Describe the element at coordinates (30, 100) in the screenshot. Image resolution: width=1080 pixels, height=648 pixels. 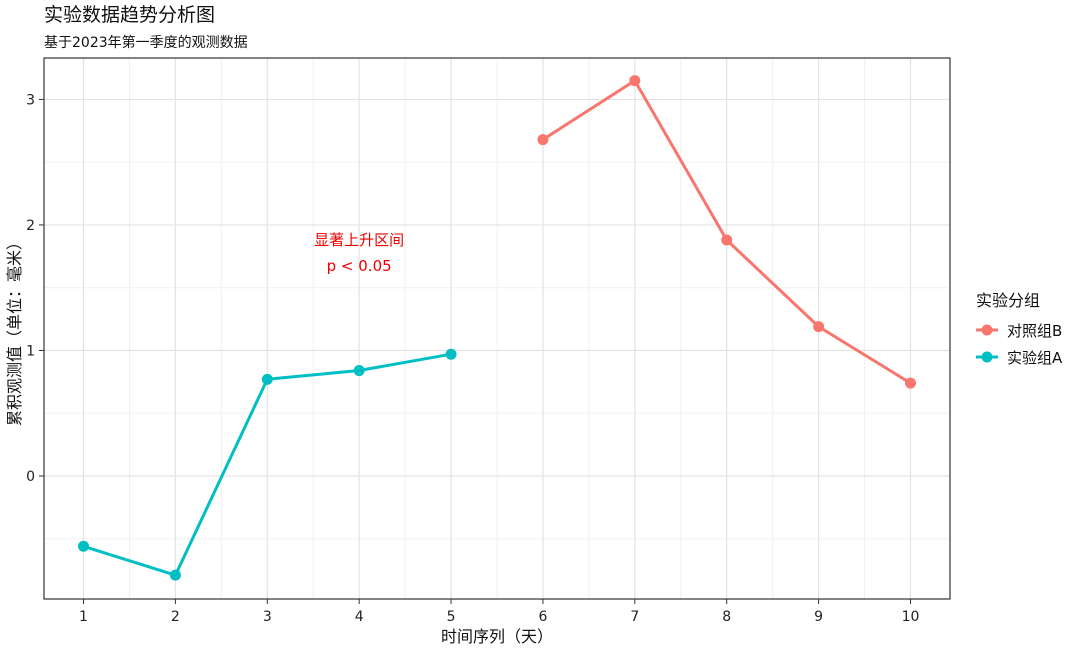
I see `y-tick-label: 3` at that location.